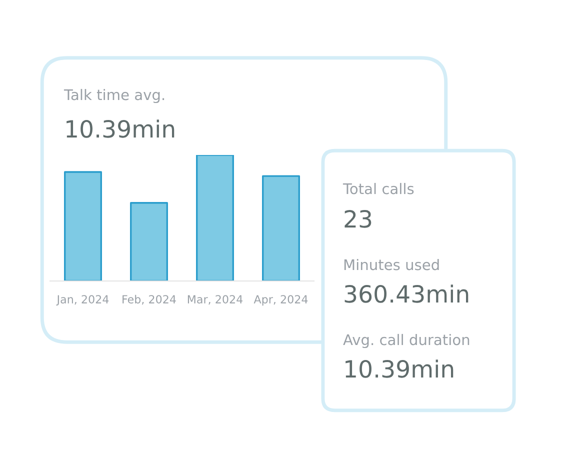 The height and width of the screenshot is (465, 572). Describe the element at coordinates (120, 129) in the screenshot. I see `chart-subtitle: 10.39min` at that location.